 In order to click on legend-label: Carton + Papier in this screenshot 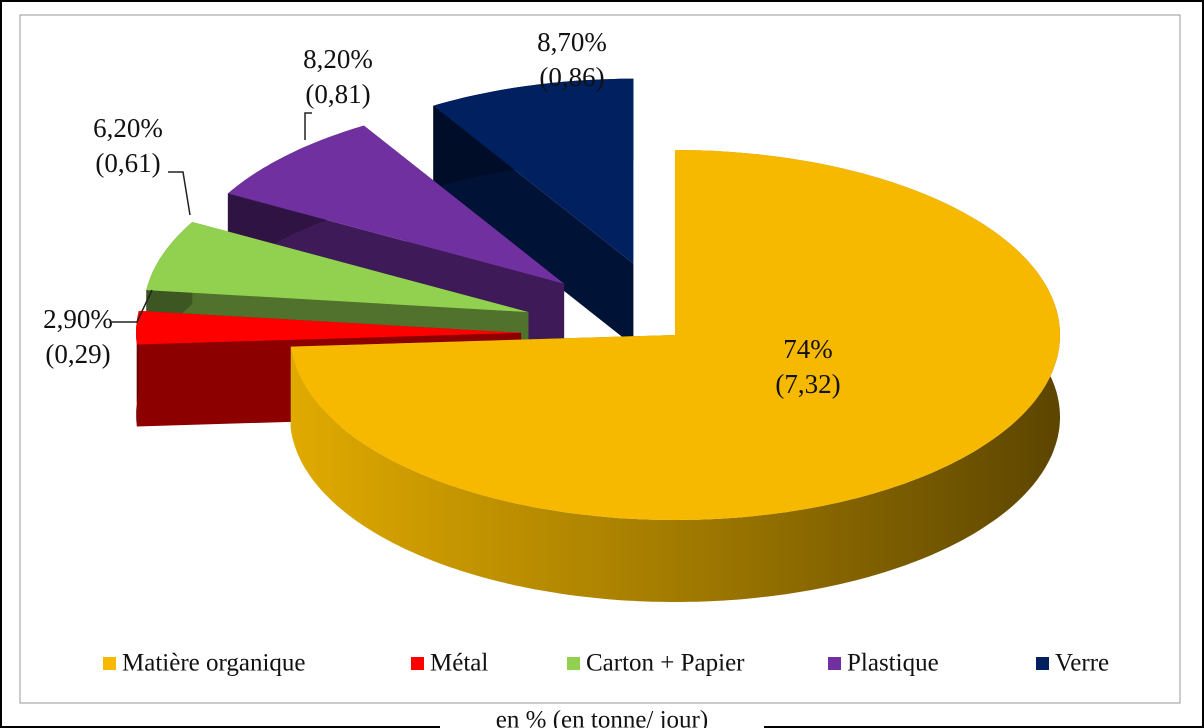, I will do `click(665, 663)`.